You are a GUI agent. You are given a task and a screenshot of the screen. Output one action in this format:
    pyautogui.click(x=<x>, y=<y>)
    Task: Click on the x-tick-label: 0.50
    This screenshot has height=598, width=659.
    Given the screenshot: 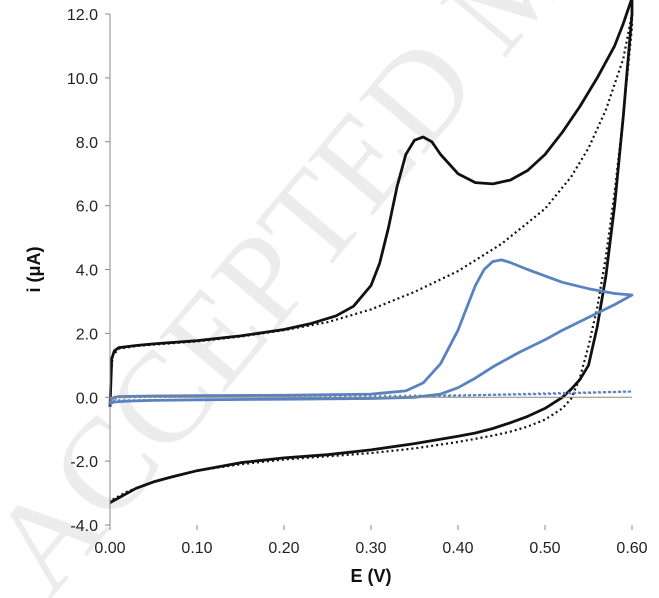 What is the action you would take?
    pyautogui.click(x=544, y=548)
    